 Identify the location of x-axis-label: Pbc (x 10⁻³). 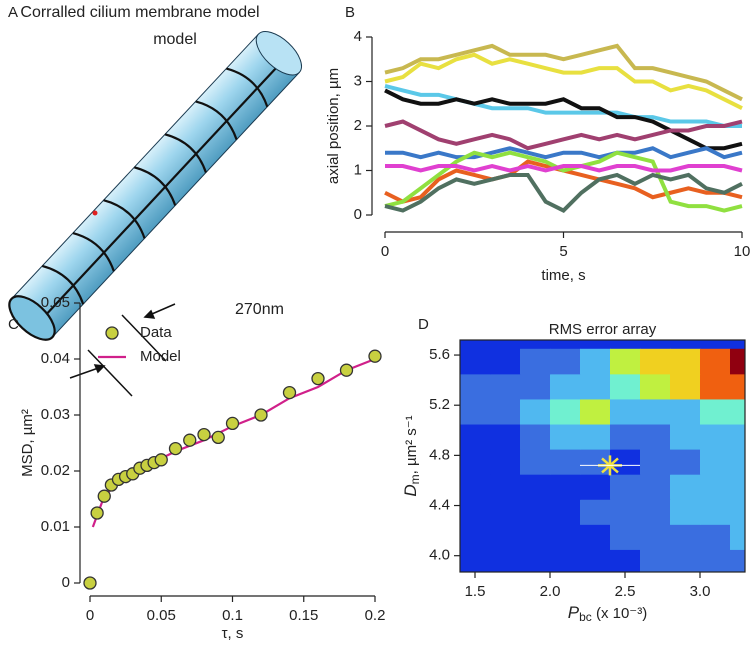
(607, 613).